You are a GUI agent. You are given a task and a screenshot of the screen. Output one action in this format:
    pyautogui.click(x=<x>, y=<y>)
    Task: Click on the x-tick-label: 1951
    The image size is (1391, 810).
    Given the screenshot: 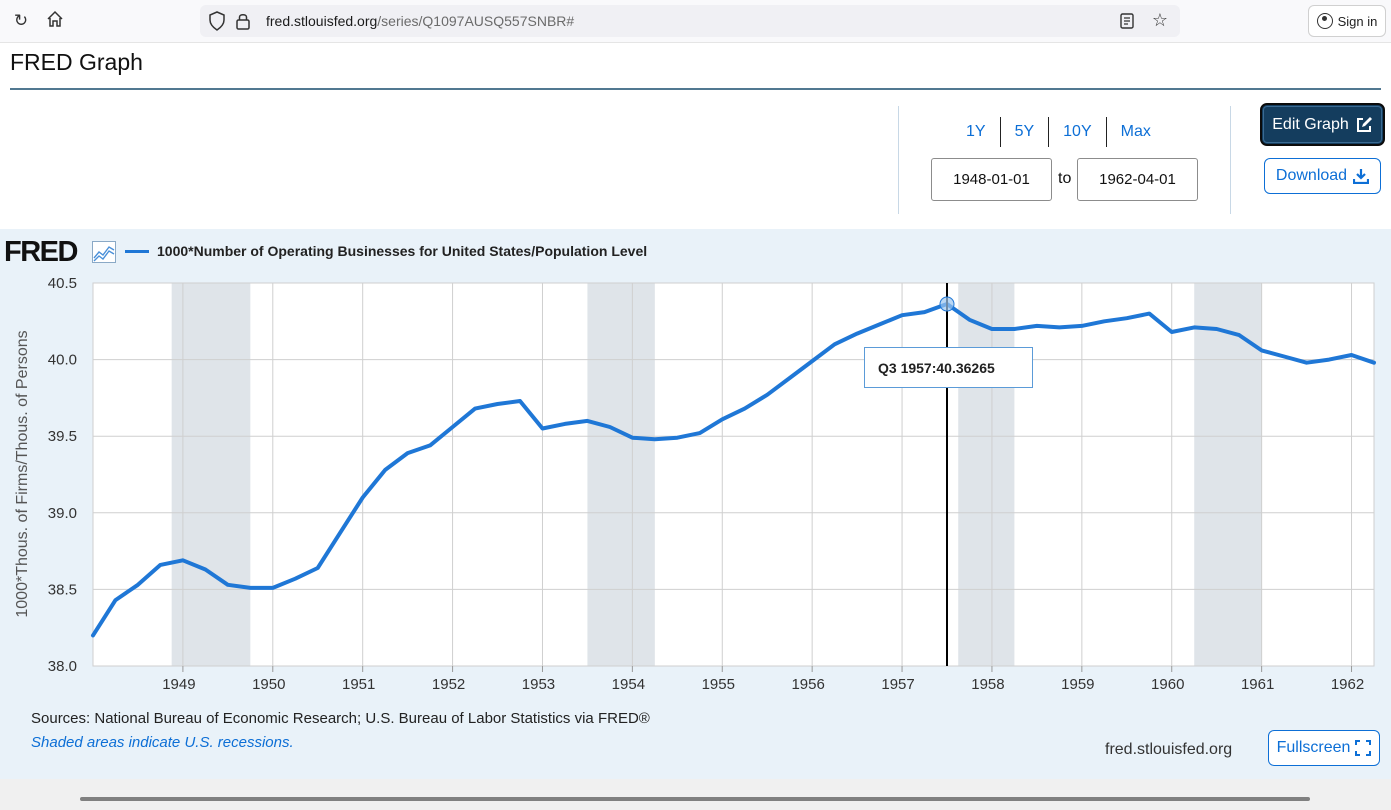 What is the action you would take?
    pyautogui.click(x=358, y=684)
    